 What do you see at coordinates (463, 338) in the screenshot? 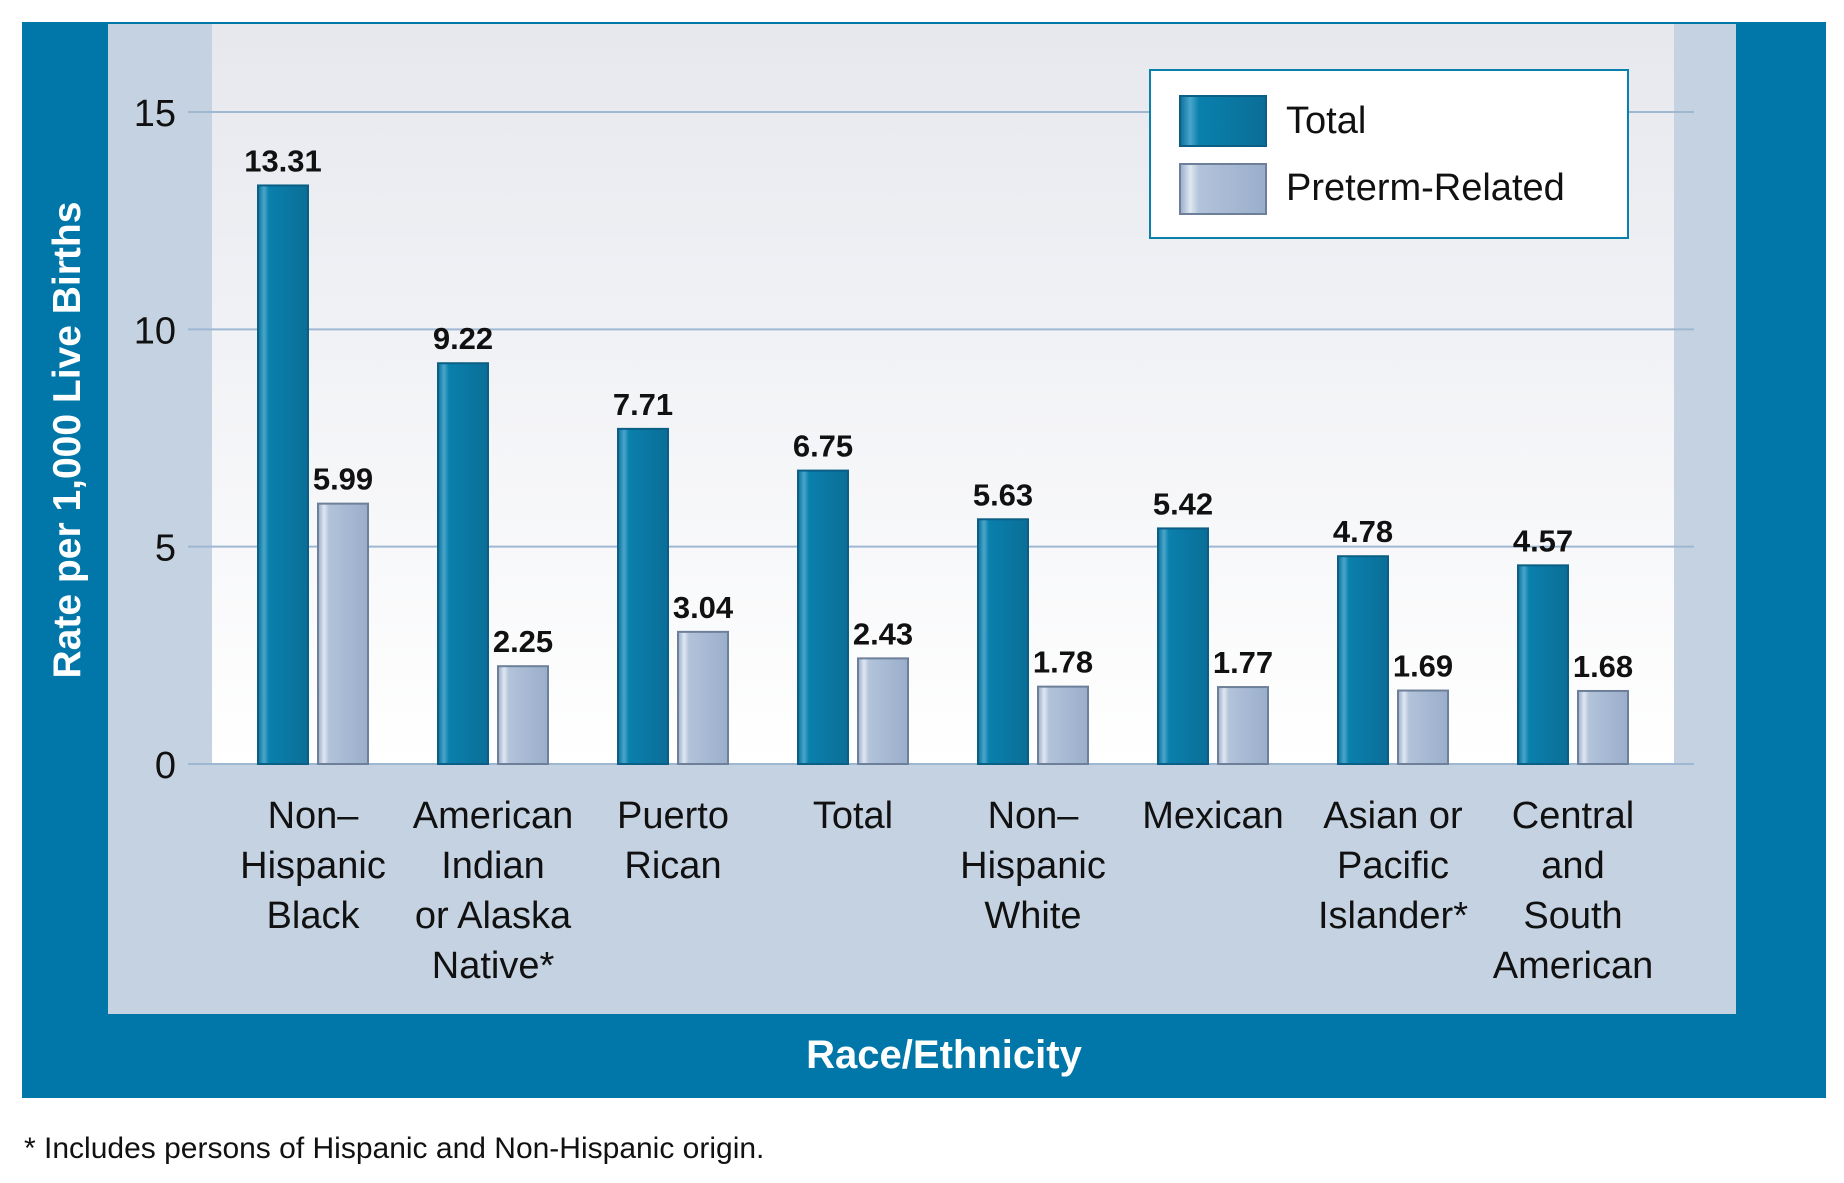
I see `data-label: 9.22` at bounding box center [463, 338].